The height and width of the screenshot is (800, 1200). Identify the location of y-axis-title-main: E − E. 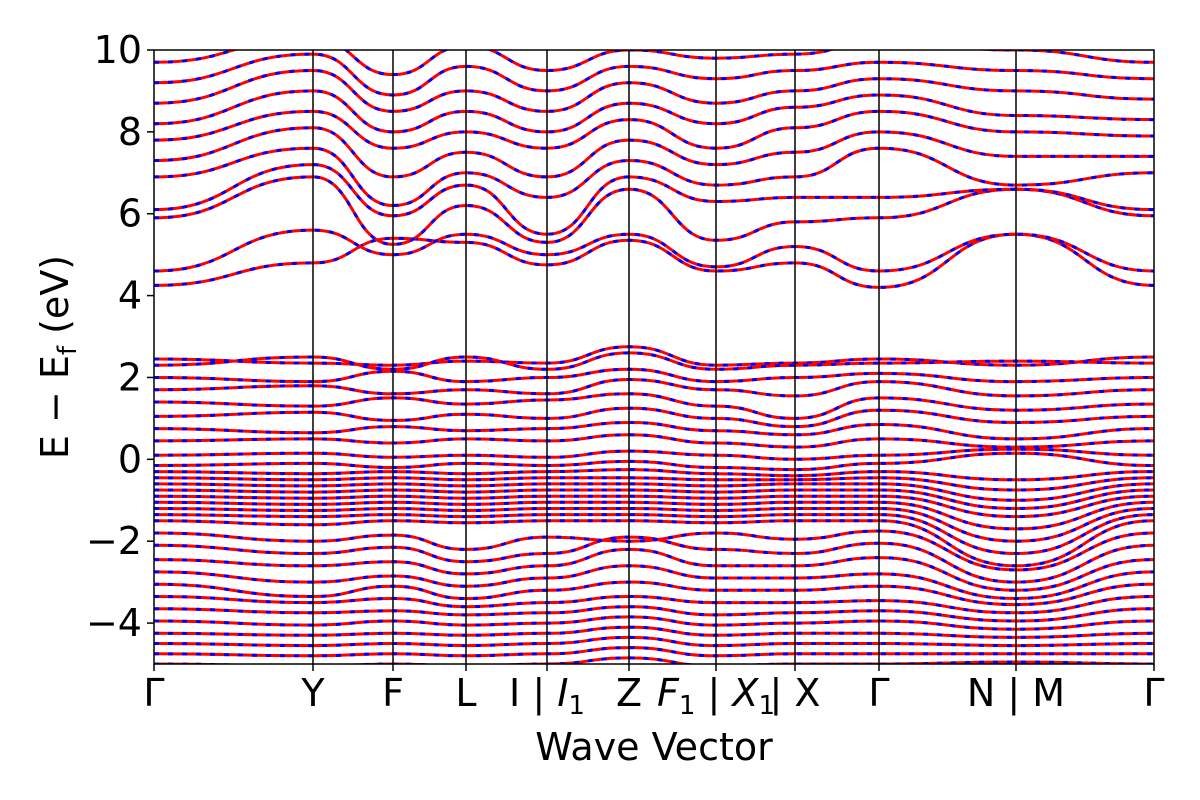
(55, 407).